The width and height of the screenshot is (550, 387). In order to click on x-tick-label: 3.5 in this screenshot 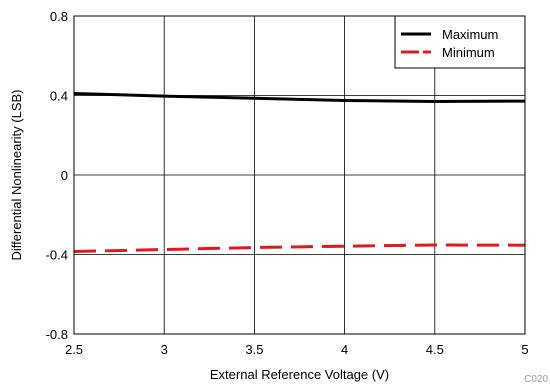, I will do `click(254, 349)`.